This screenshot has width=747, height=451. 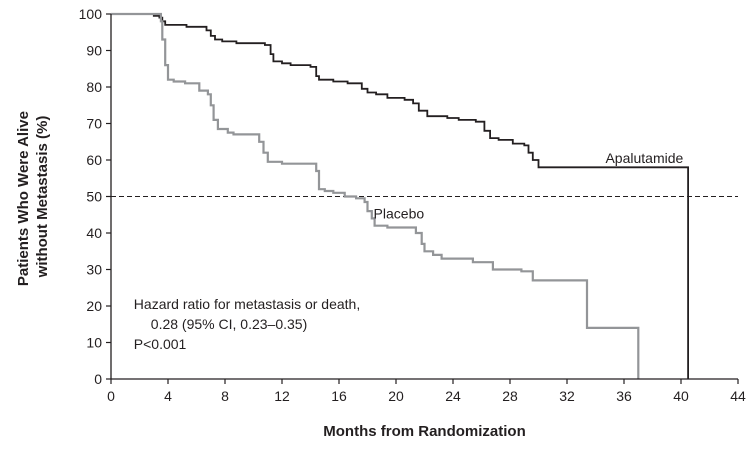 I want to click on annotation-line-hazard: Hazard ratio for metastasis or death,, so click(x=247, y=304).